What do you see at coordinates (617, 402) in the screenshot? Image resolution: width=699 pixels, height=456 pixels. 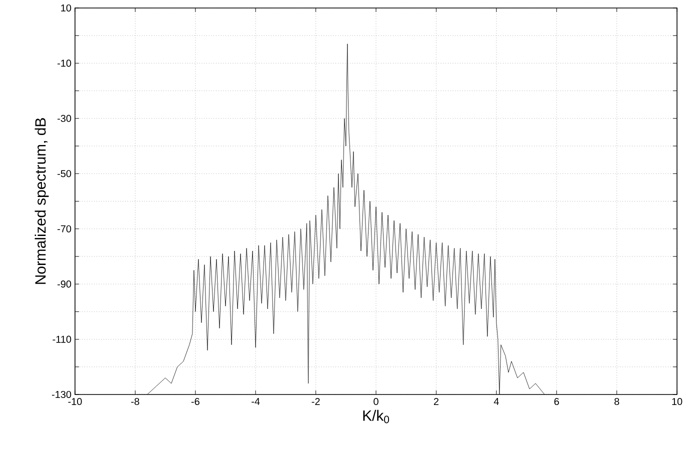 I see `x-tick-label: 8` at bounding box center [617, 402].